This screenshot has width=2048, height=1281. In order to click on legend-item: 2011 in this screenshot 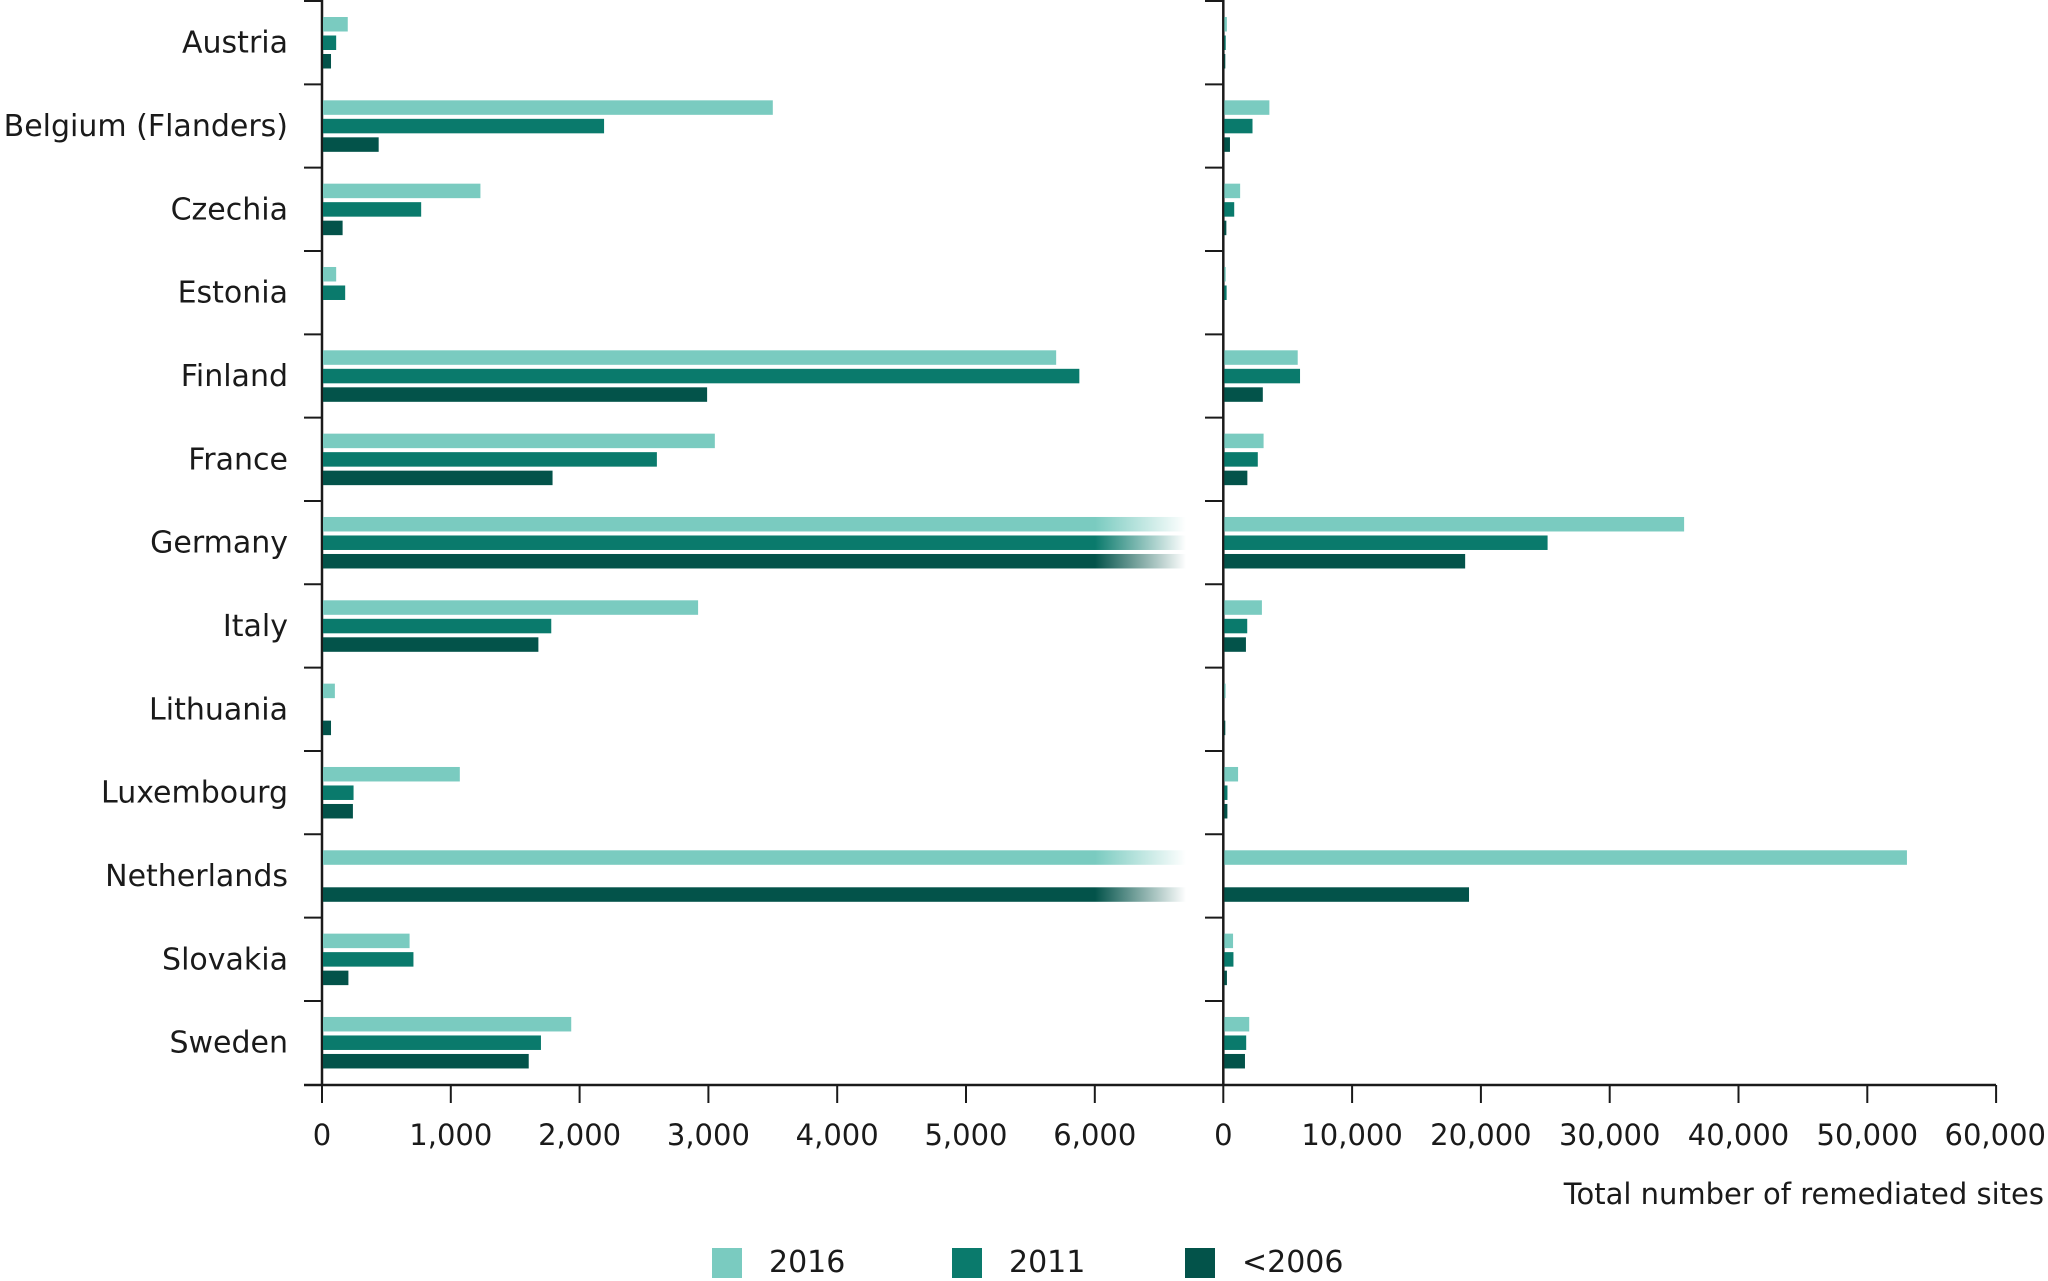, I will do `click(1018, 1262)`.